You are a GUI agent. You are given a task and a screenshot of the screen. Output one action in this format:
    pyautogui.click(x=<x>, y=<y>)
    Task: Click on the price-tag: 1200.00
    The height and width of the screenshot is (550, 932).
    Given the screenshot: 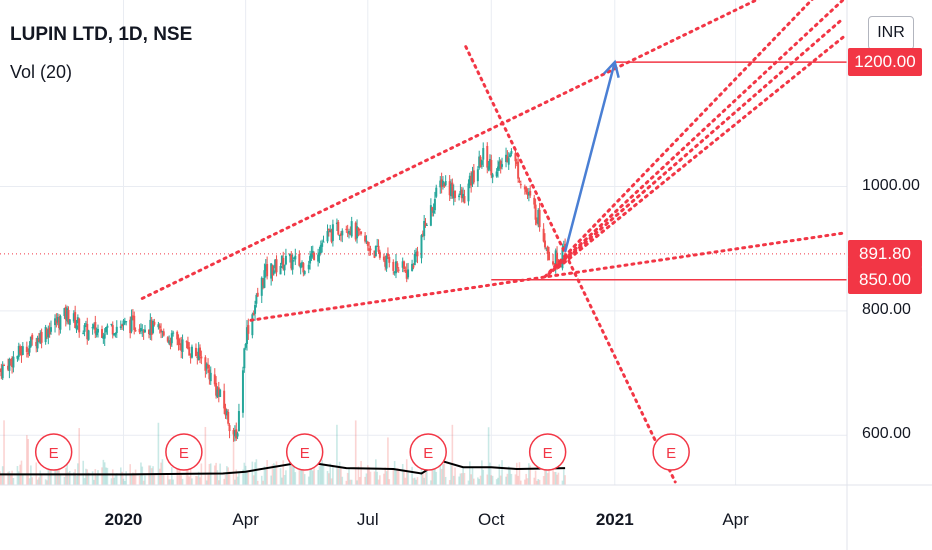 What is the action you would take?
    pyautogui.click(x=885, y=62)
    